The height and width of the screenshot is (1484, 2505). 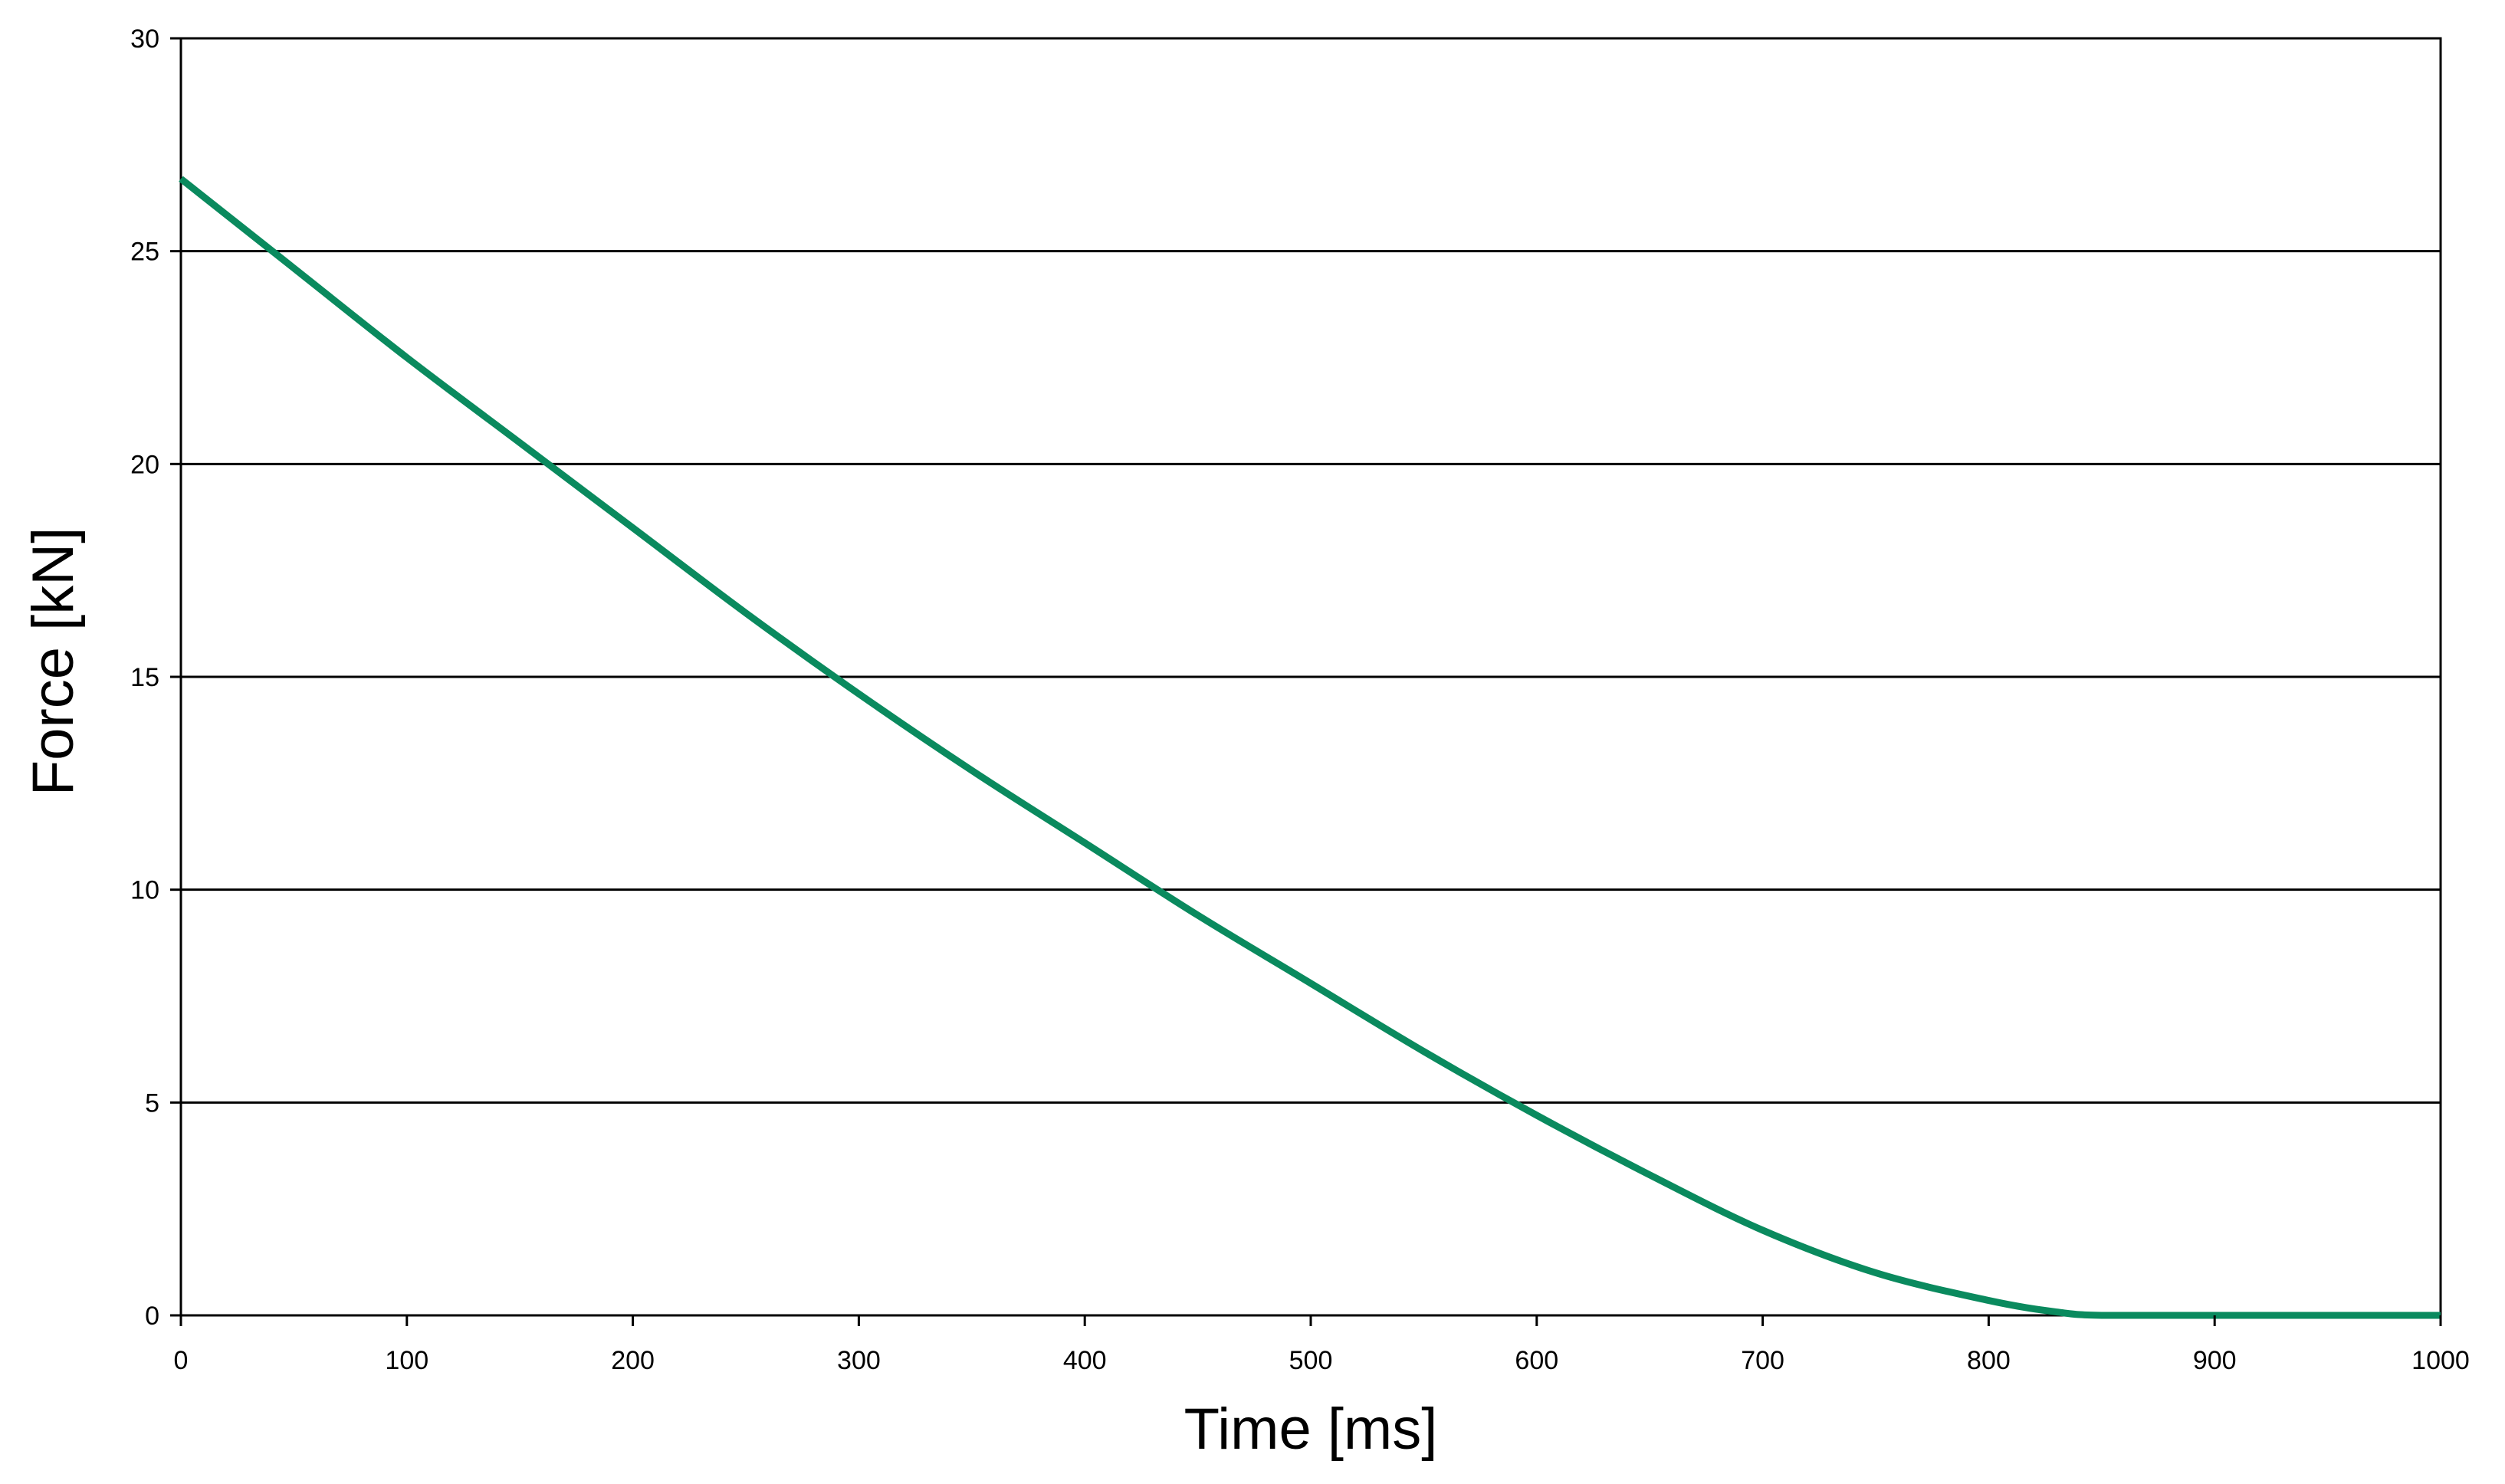 I want to click on y-tick-label: 0, so click(x=152, y=1316).